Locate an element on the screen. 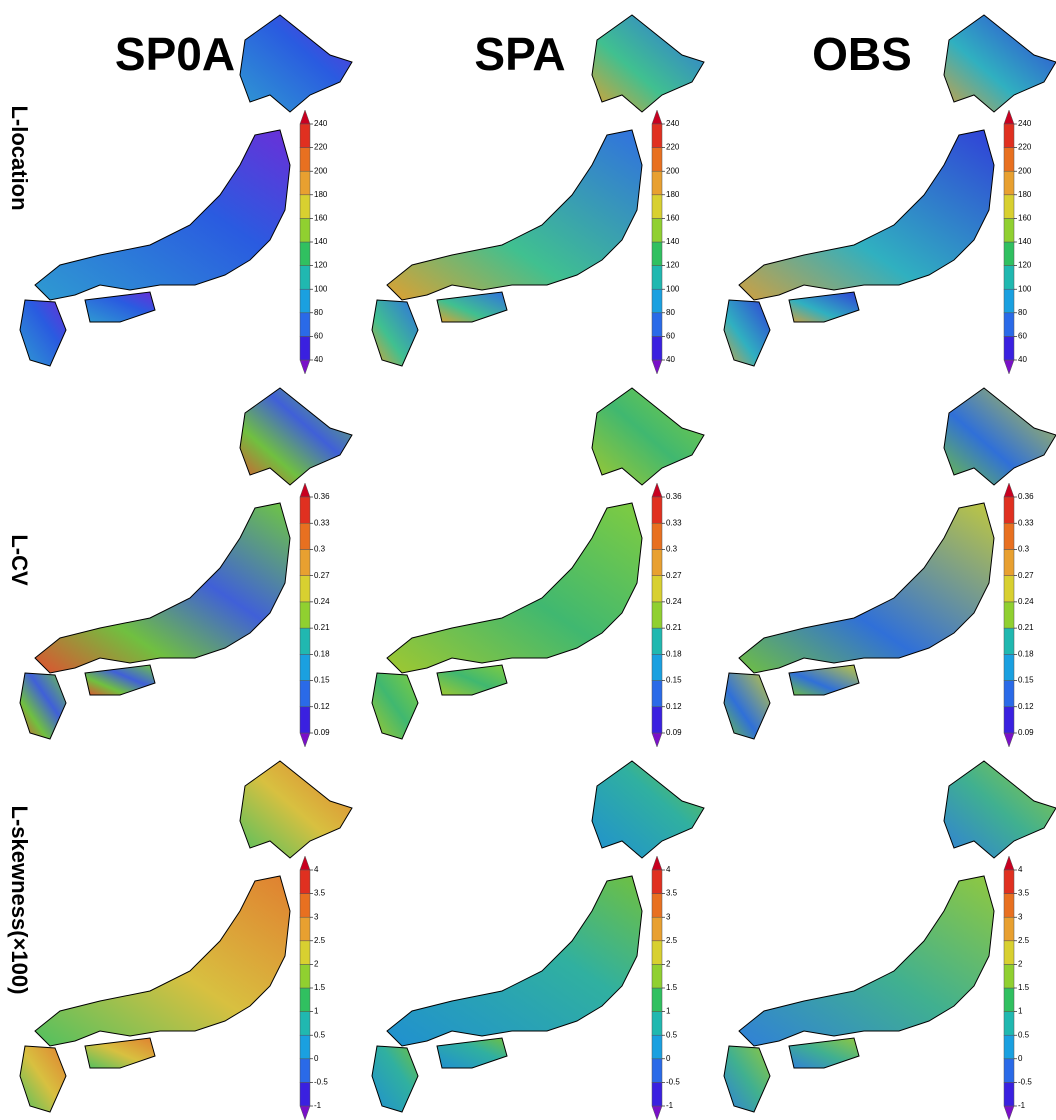 The width and height of the screenshot is (1056, 1120). row-label: L-location is located at coordinates (19, 157).